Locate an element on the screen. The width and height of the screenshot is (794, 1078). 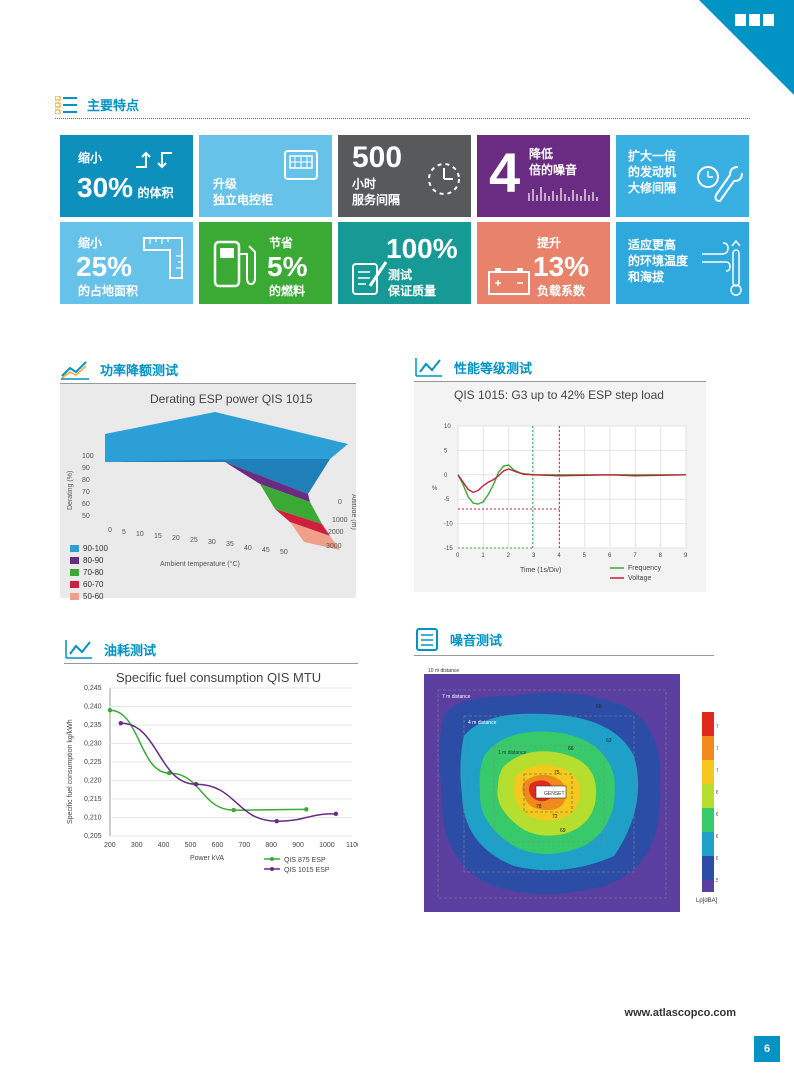
tile-line1: 测试 is located at coordinates (400, 275).